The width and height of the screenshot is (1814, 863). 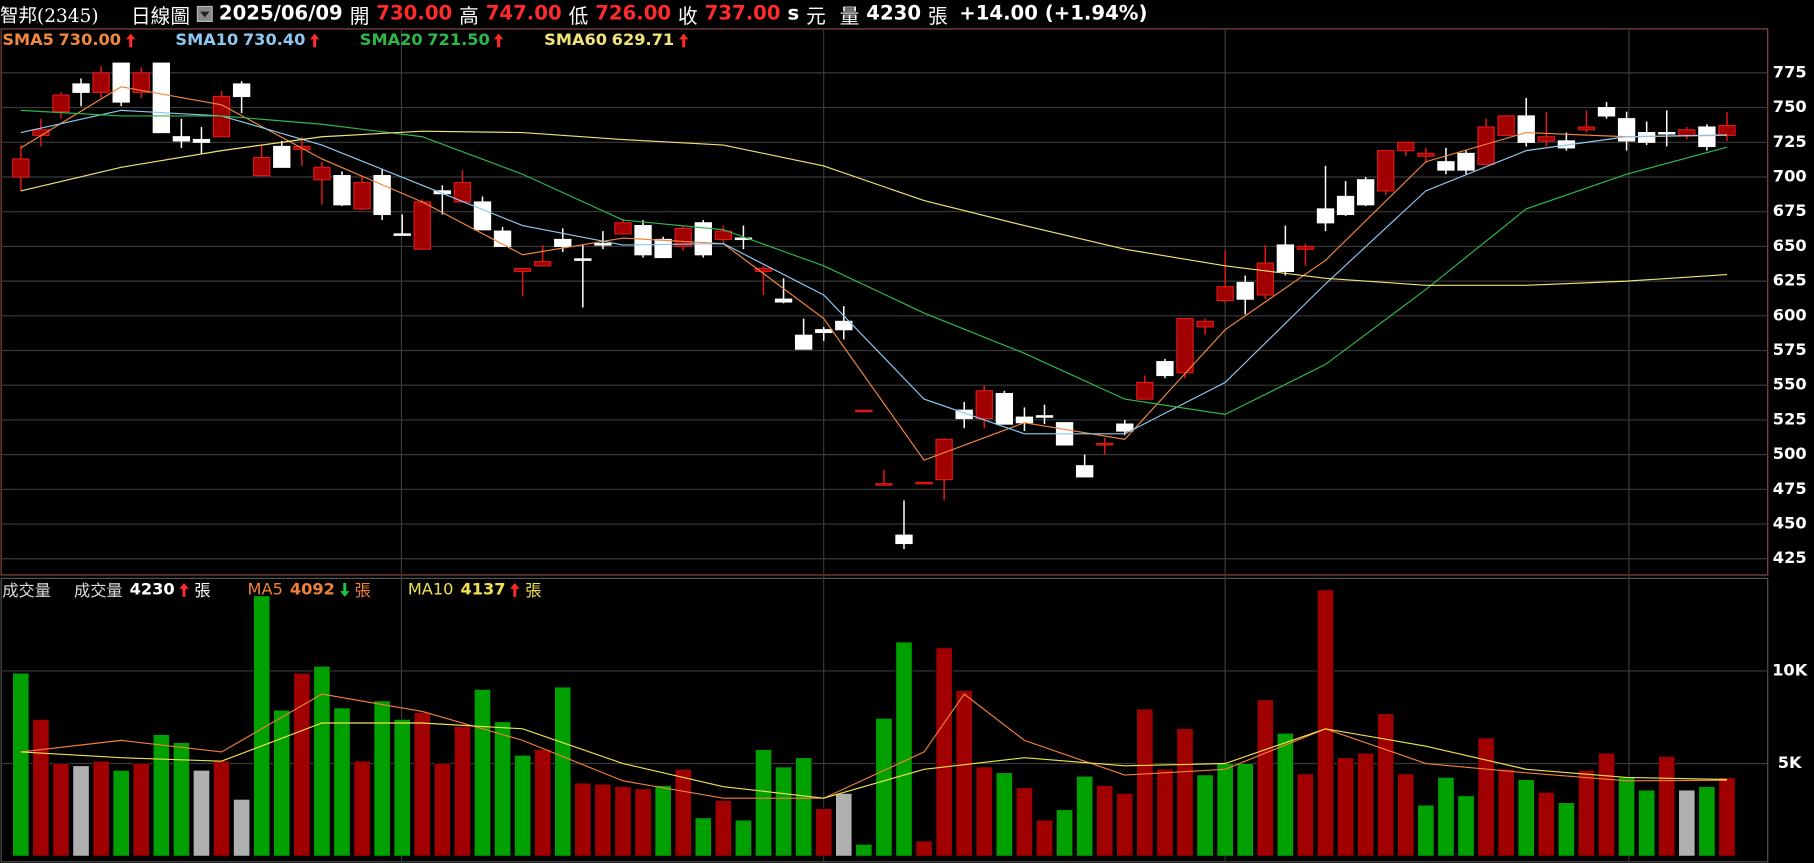 I want to click on legend-item: SMA5 730.00, so click(x=71, y=40).